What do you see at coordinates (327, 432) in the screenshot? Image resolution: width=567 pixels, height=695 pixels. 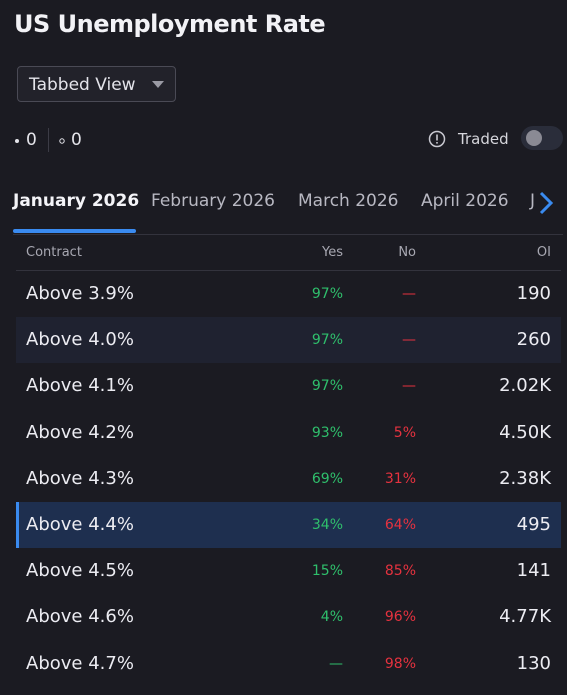 I see `yes-cell: 93%` at bounding box center [327, 432].